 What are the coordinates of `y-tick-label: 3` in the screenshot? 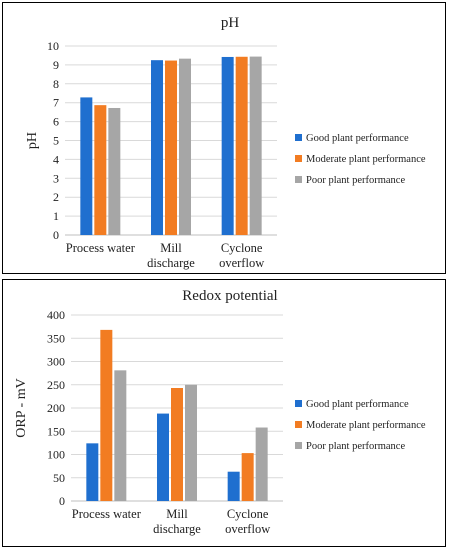 It's located at (56, 178).